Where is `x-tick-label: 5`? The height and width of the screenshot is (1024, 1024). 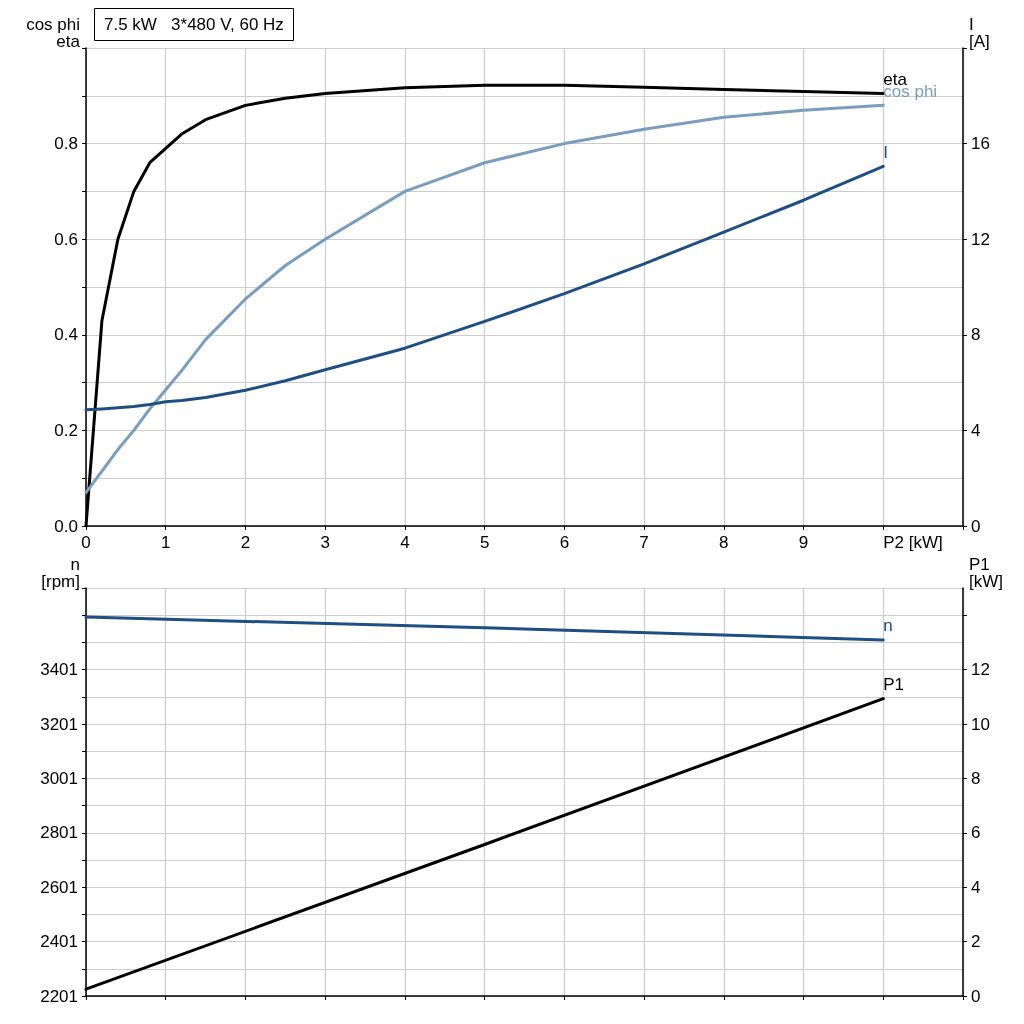
x-tick-label: 5 is located at coordinates (484, 542).